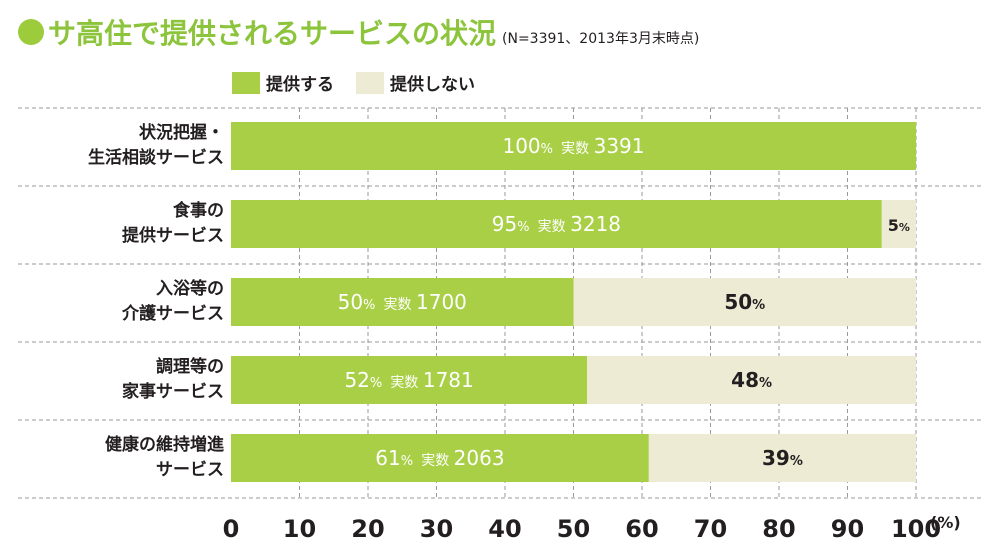  I want to click on x-tick-label: 0, so click(231, 529).